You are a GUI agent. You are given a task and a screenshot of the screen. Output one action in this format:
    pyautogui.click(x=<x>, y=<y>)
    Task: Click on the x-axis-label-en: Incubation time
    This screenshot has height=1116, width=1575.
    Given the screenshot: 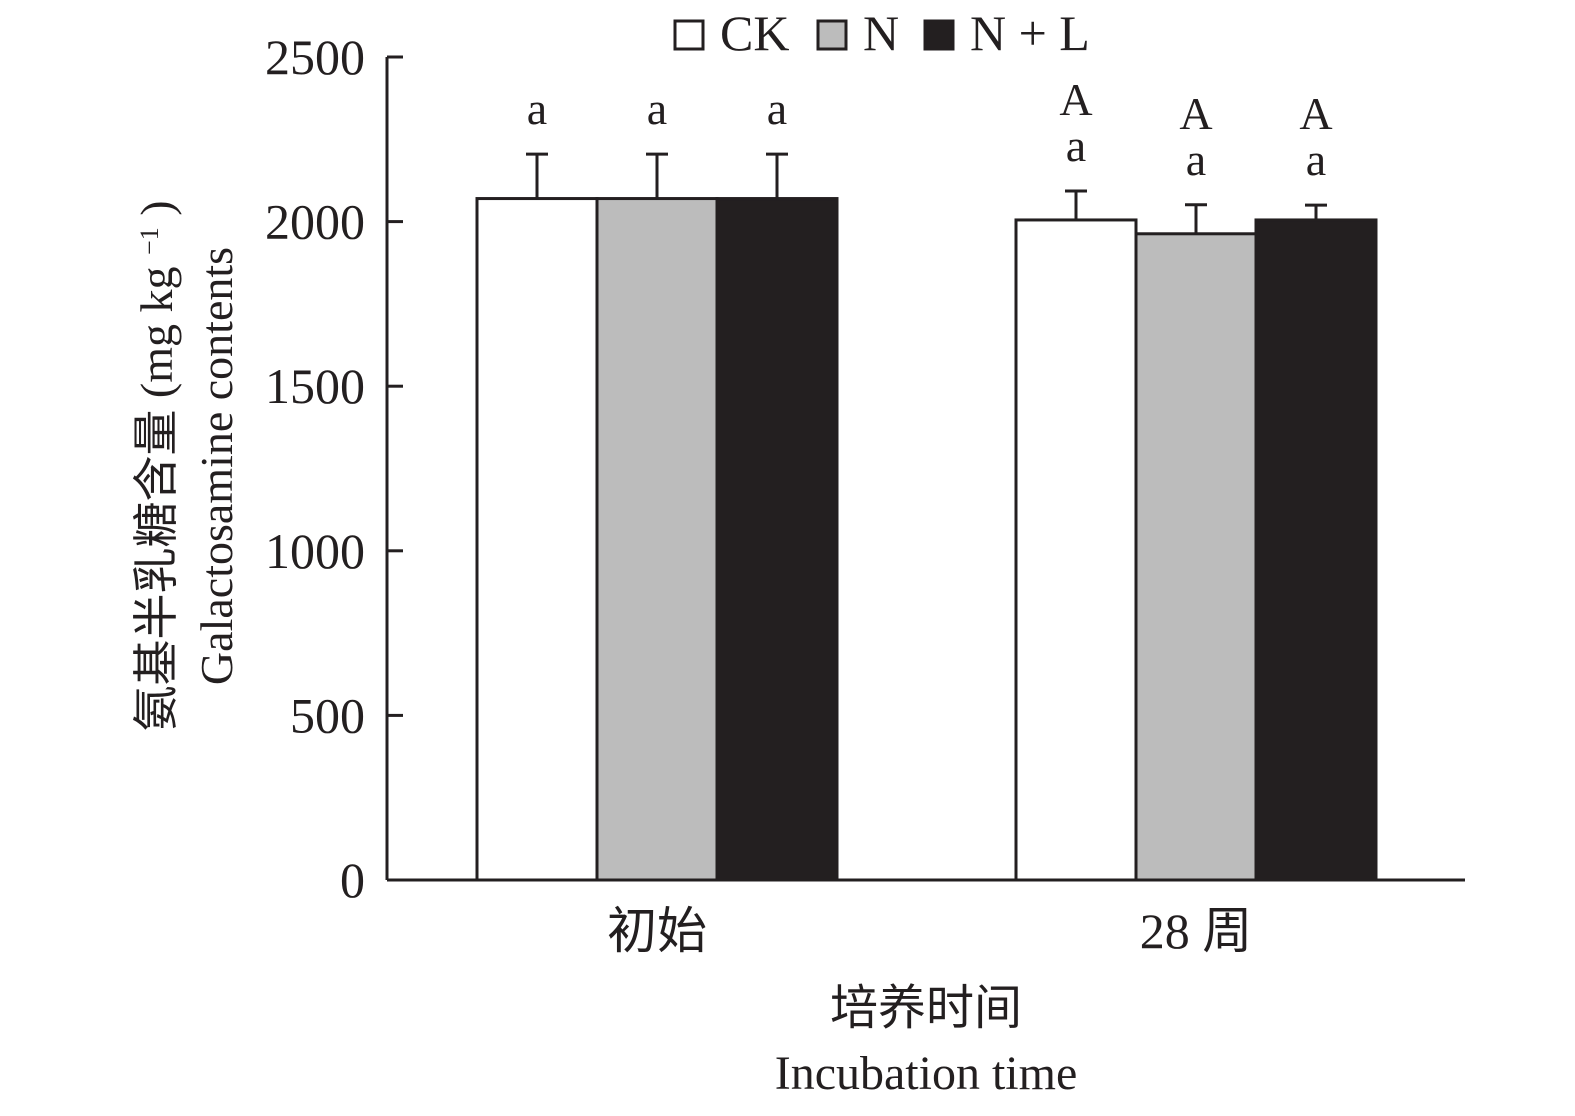 What is the action you would take?
    pyautogui.click(x=926, y=1073)
    